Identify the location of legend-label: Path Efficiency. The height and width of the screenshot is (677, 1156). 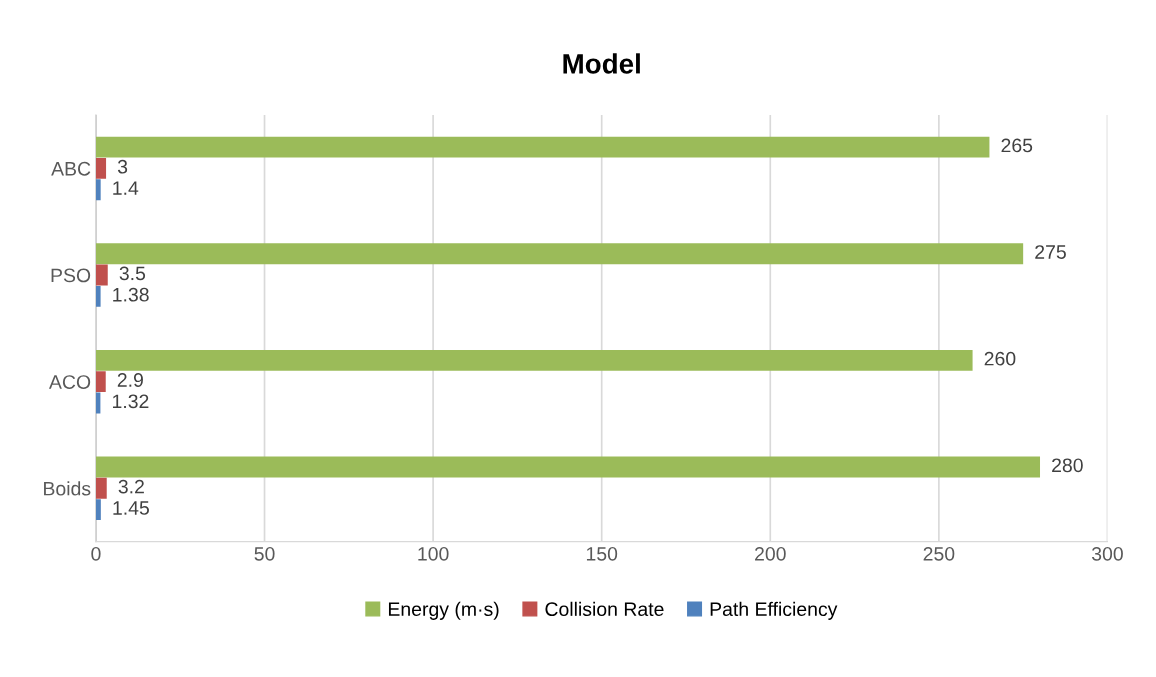
(774, 610).